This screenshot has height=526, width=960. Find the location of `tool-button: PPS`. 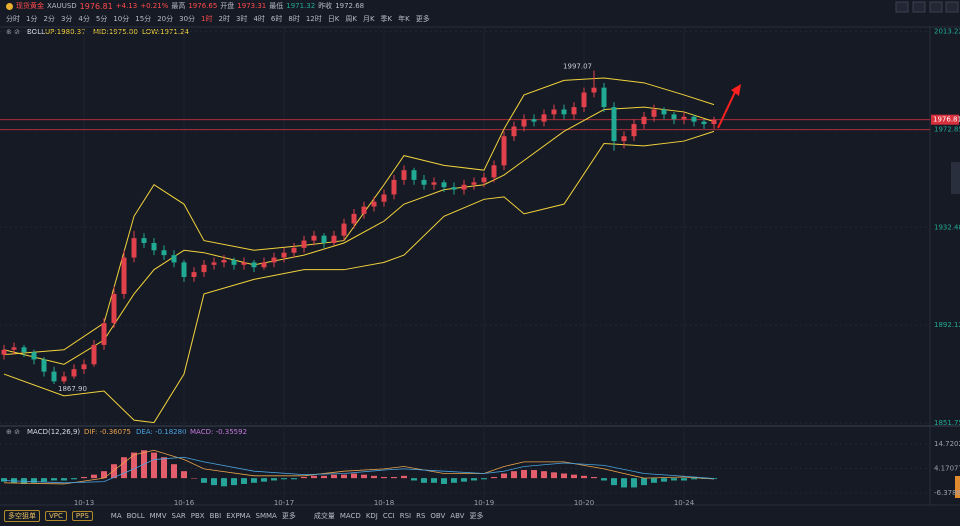

tool-button: PPS is located at coordinates (82, 515).